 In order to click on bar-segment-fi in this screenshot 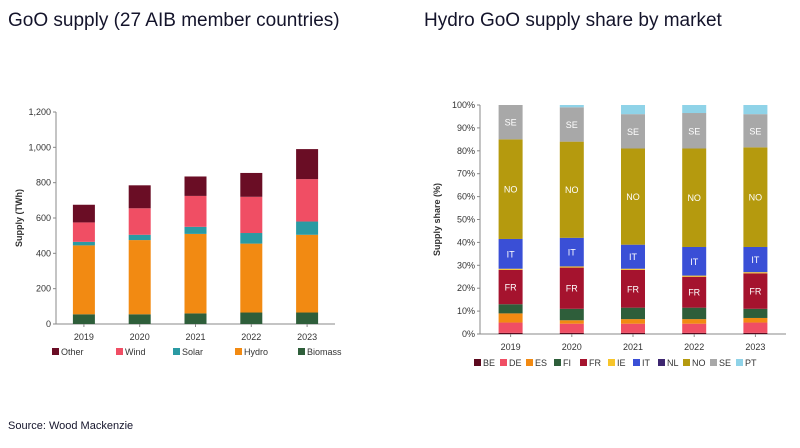, I will do `click(694, 313)`.